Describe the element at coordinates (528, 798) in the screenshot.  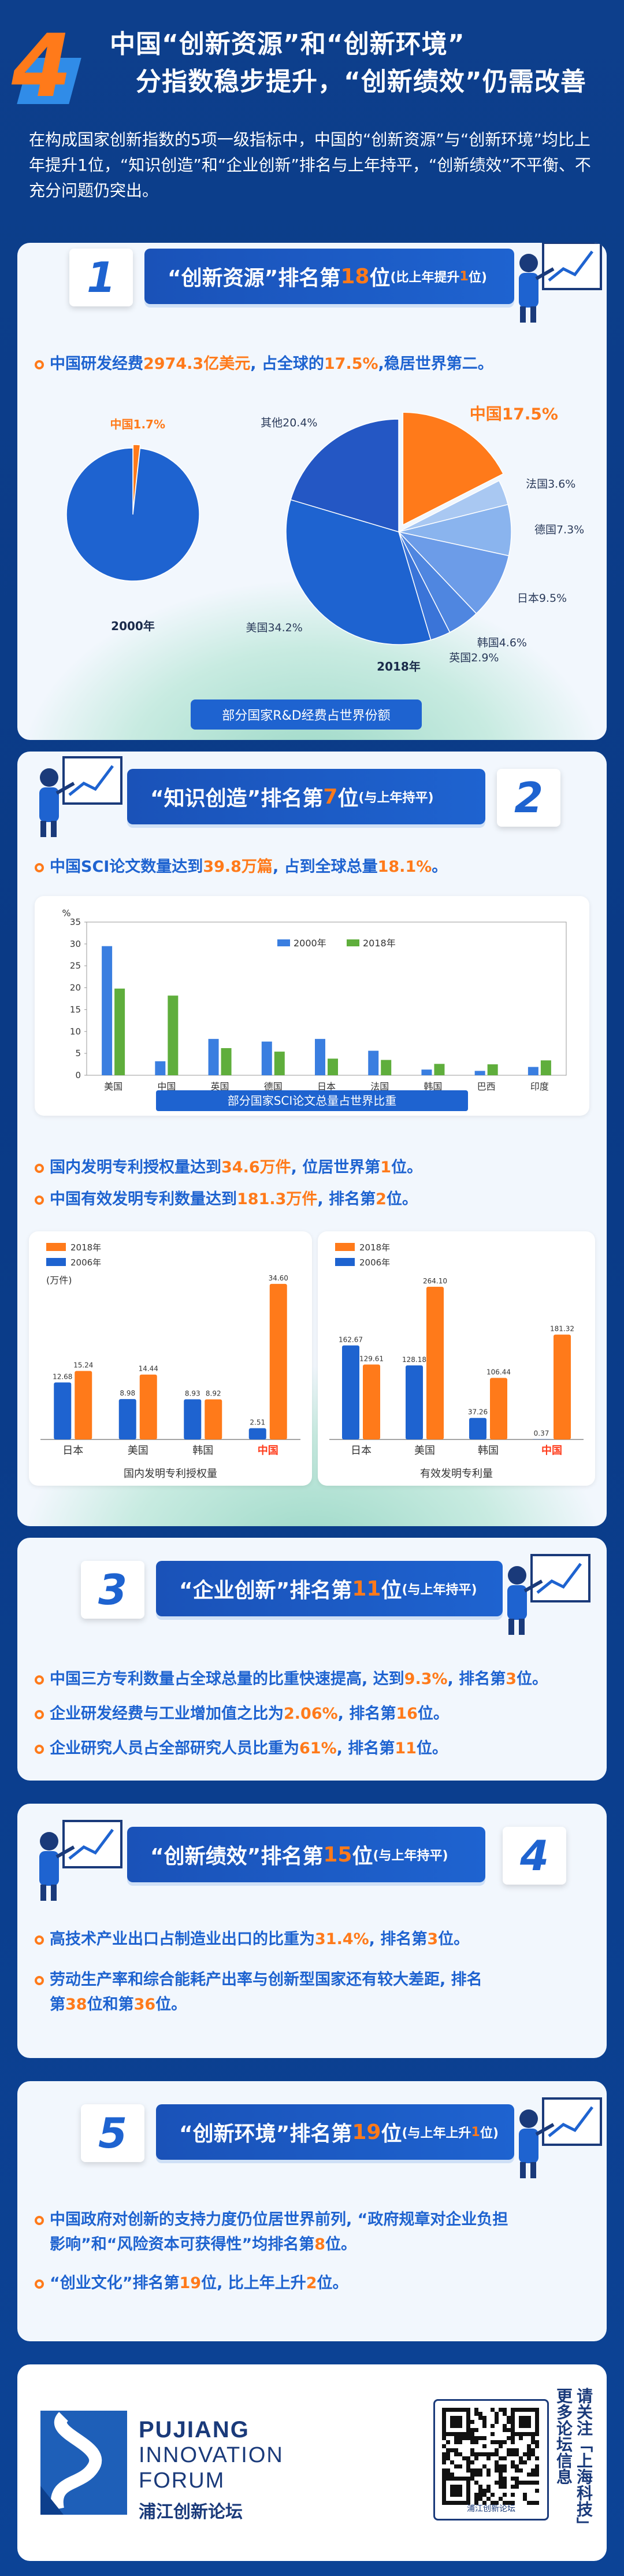
I see `section2-badge: 2` at that location.